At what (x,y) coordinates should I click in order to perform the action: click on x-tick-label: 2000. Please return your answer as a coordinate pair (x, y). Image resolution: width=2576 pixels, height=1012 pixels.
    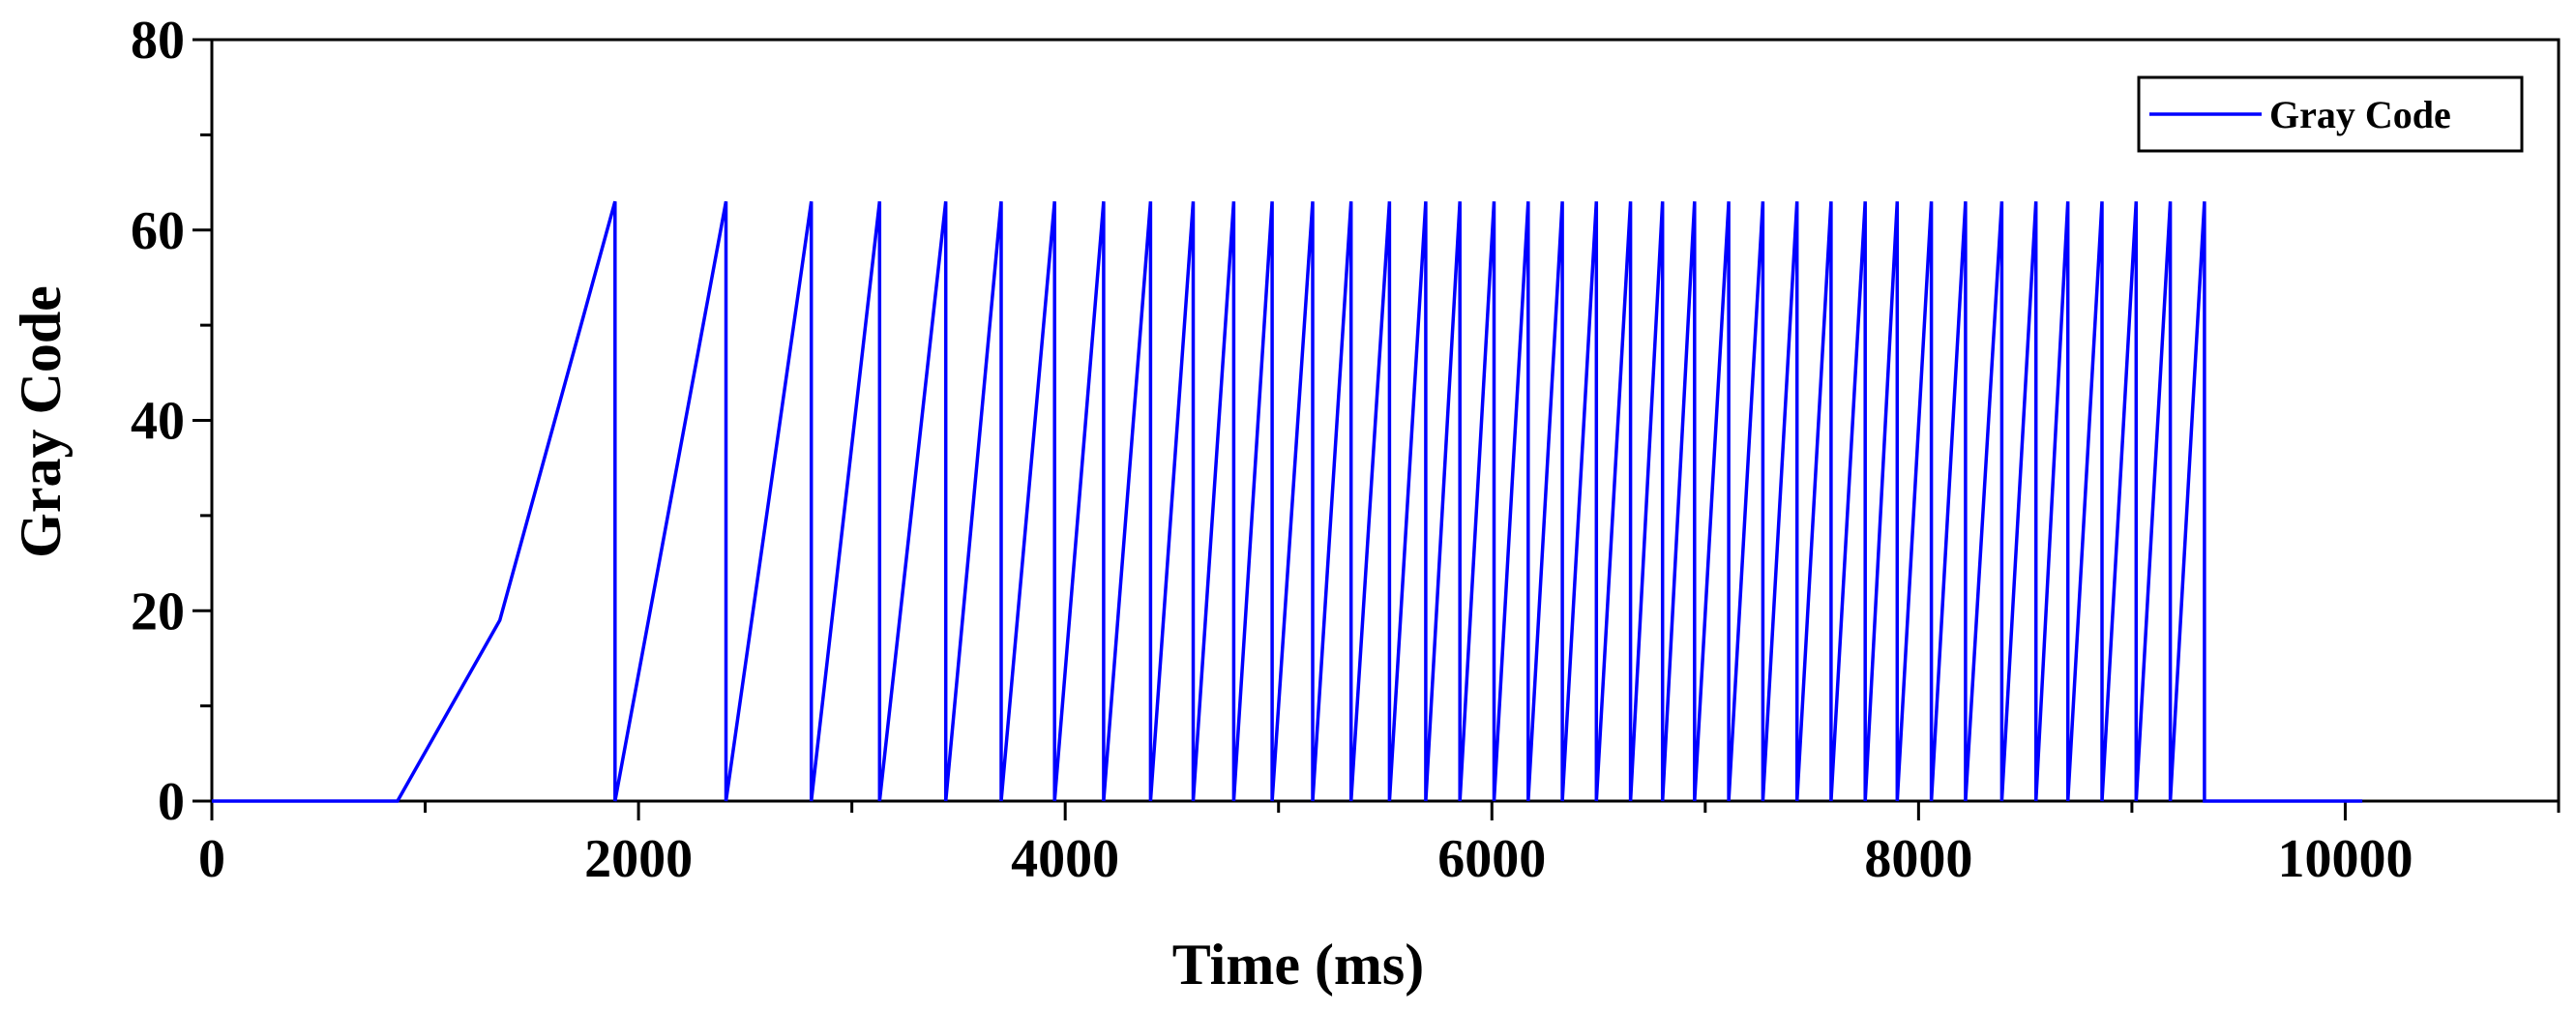
    Looking at the image, I should click on (638, 859).